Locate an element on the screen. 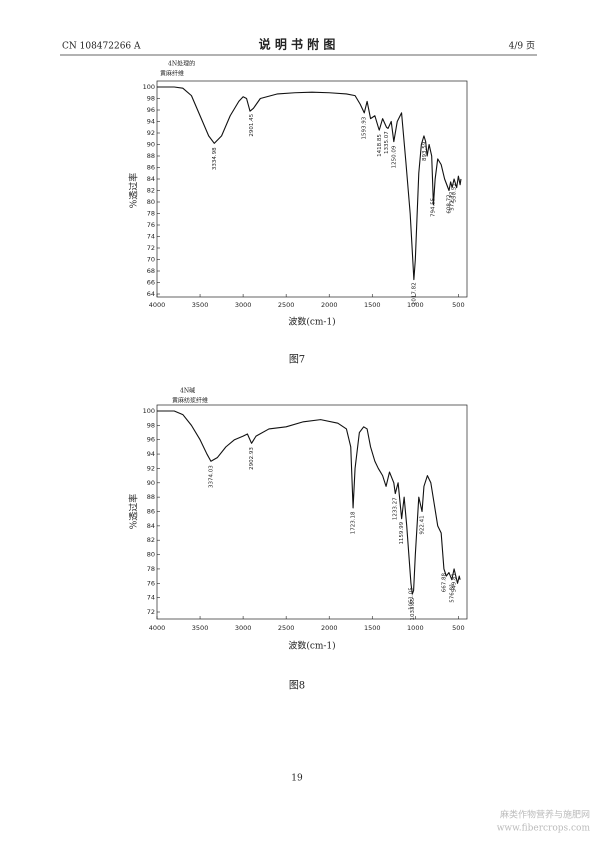 The height and width of the screenshot is (842, 595). peak-label: 550.51 is located at coordinates (455, 192).